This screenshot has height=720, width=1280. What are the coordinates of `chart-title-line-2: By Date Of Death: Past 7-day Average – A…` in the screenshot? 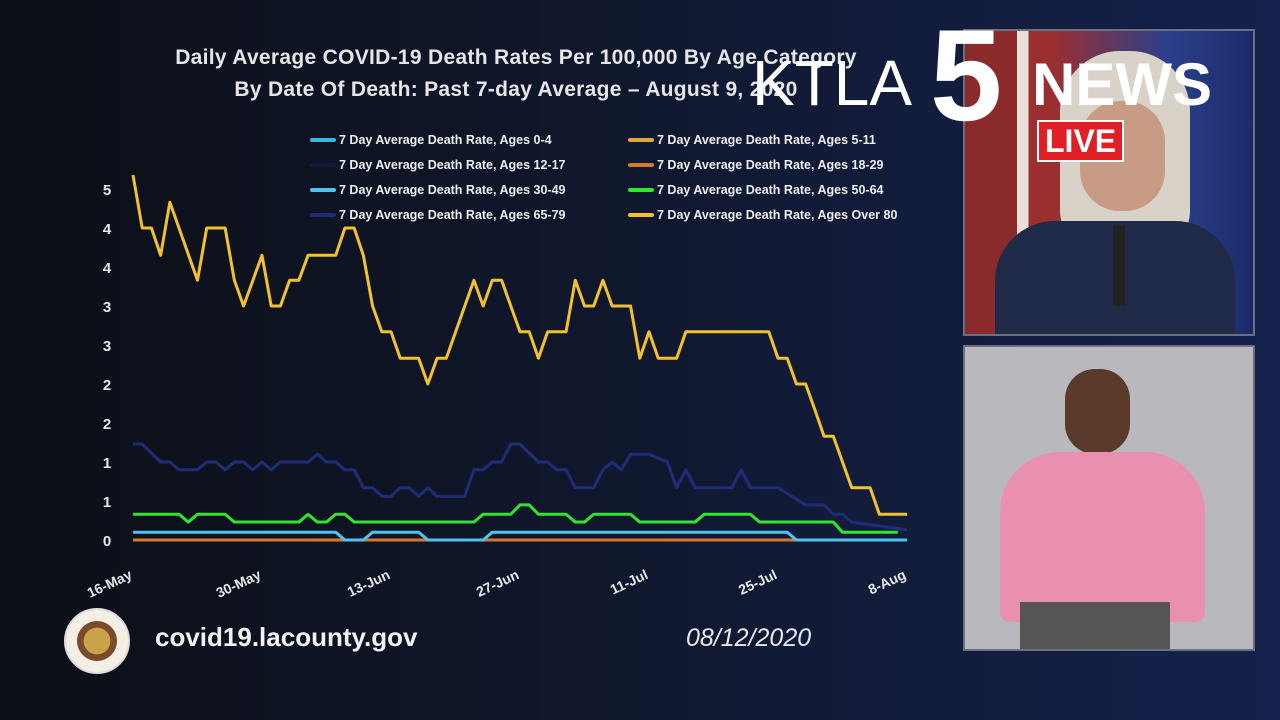 It's located at (516, 89).